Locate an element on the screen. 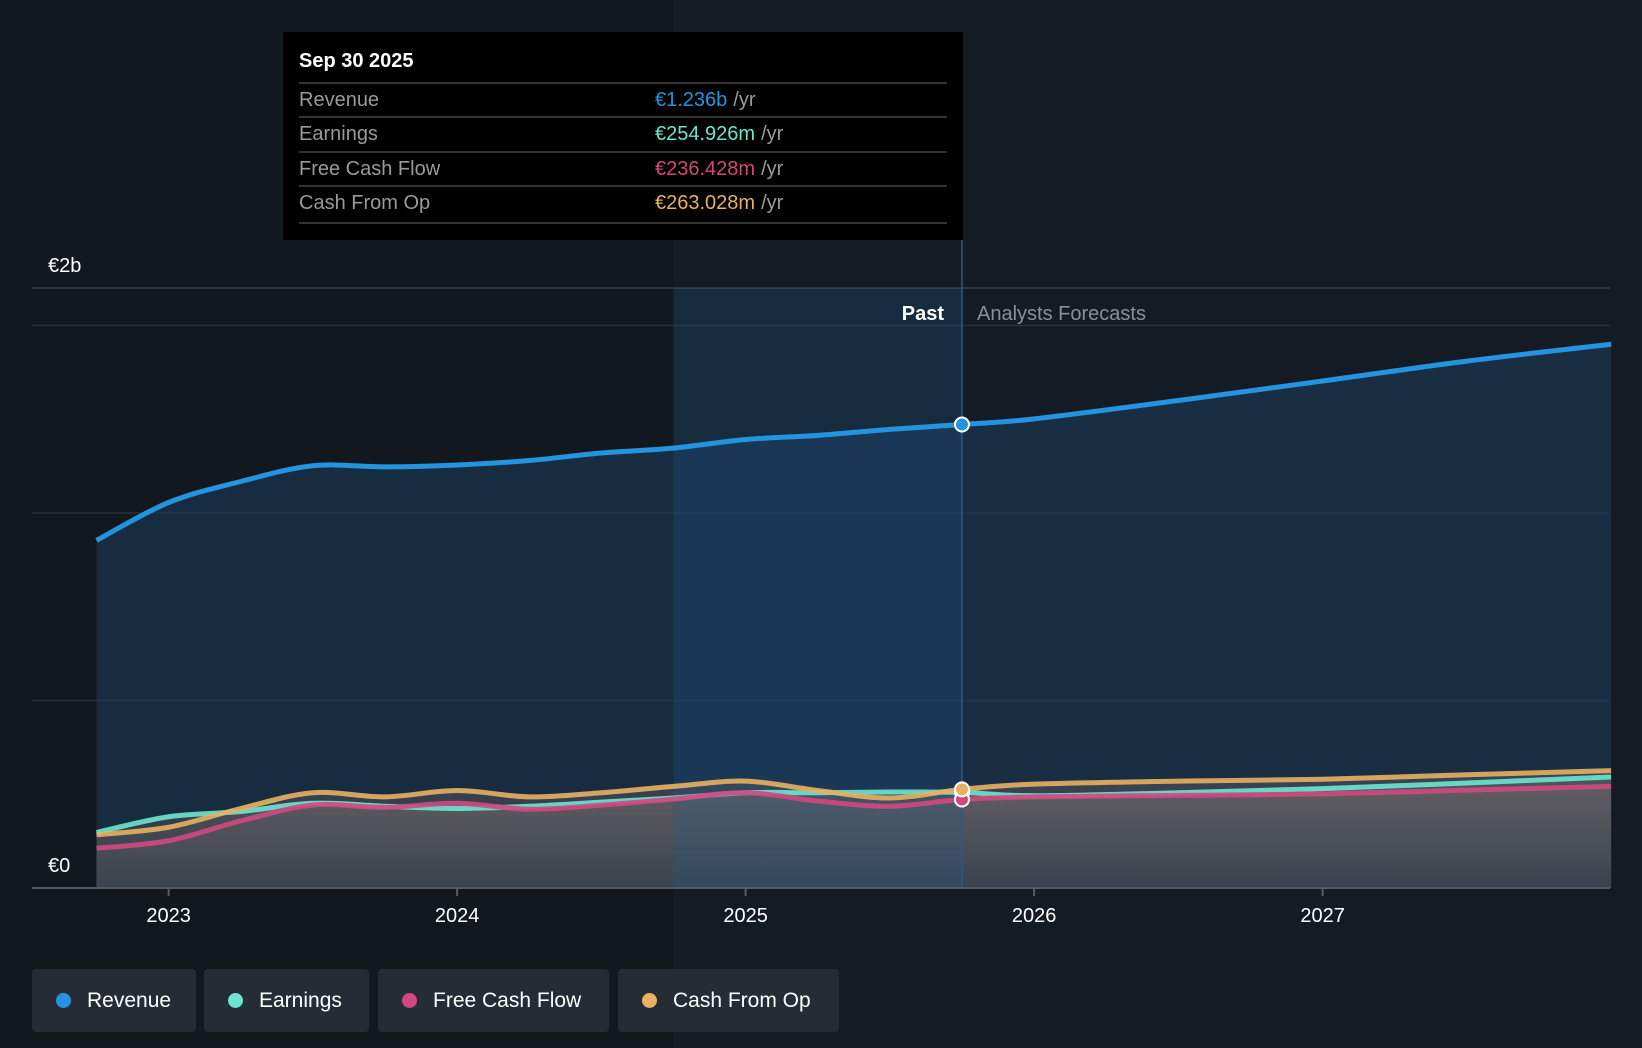  free-cash-flow-line is located at coordinates (854, 817).